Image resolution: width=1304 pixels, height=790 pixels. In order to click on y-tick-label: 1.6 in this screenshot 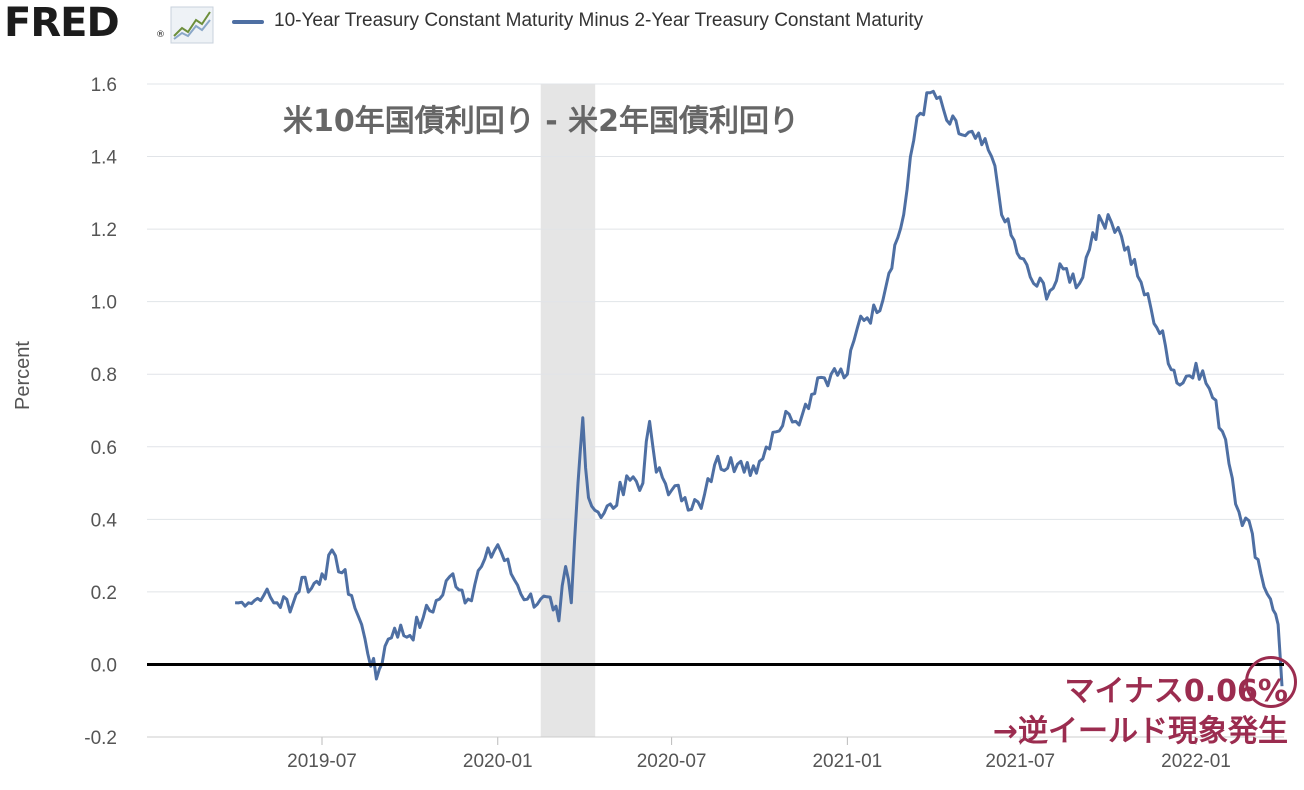, I will do `click(104, 85)`.